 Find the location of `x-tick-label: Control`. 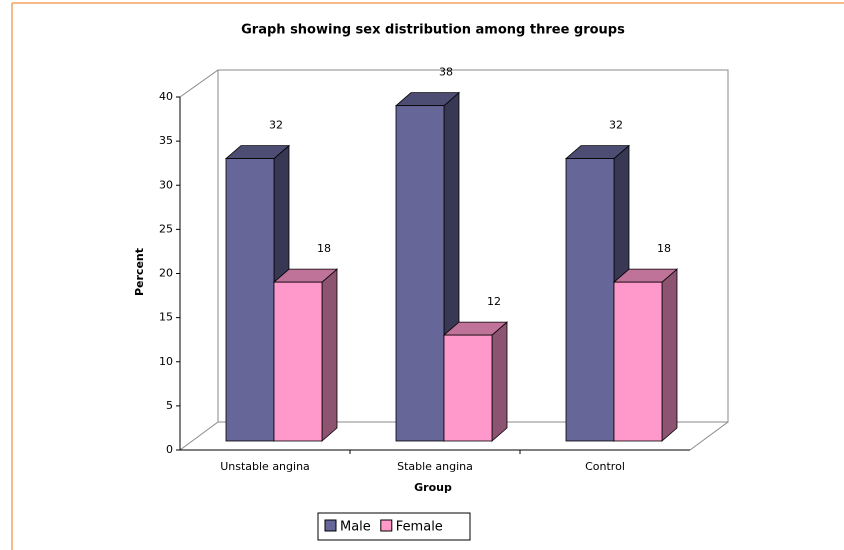

x-tick-label: Control is located at coordinates (605, 466).